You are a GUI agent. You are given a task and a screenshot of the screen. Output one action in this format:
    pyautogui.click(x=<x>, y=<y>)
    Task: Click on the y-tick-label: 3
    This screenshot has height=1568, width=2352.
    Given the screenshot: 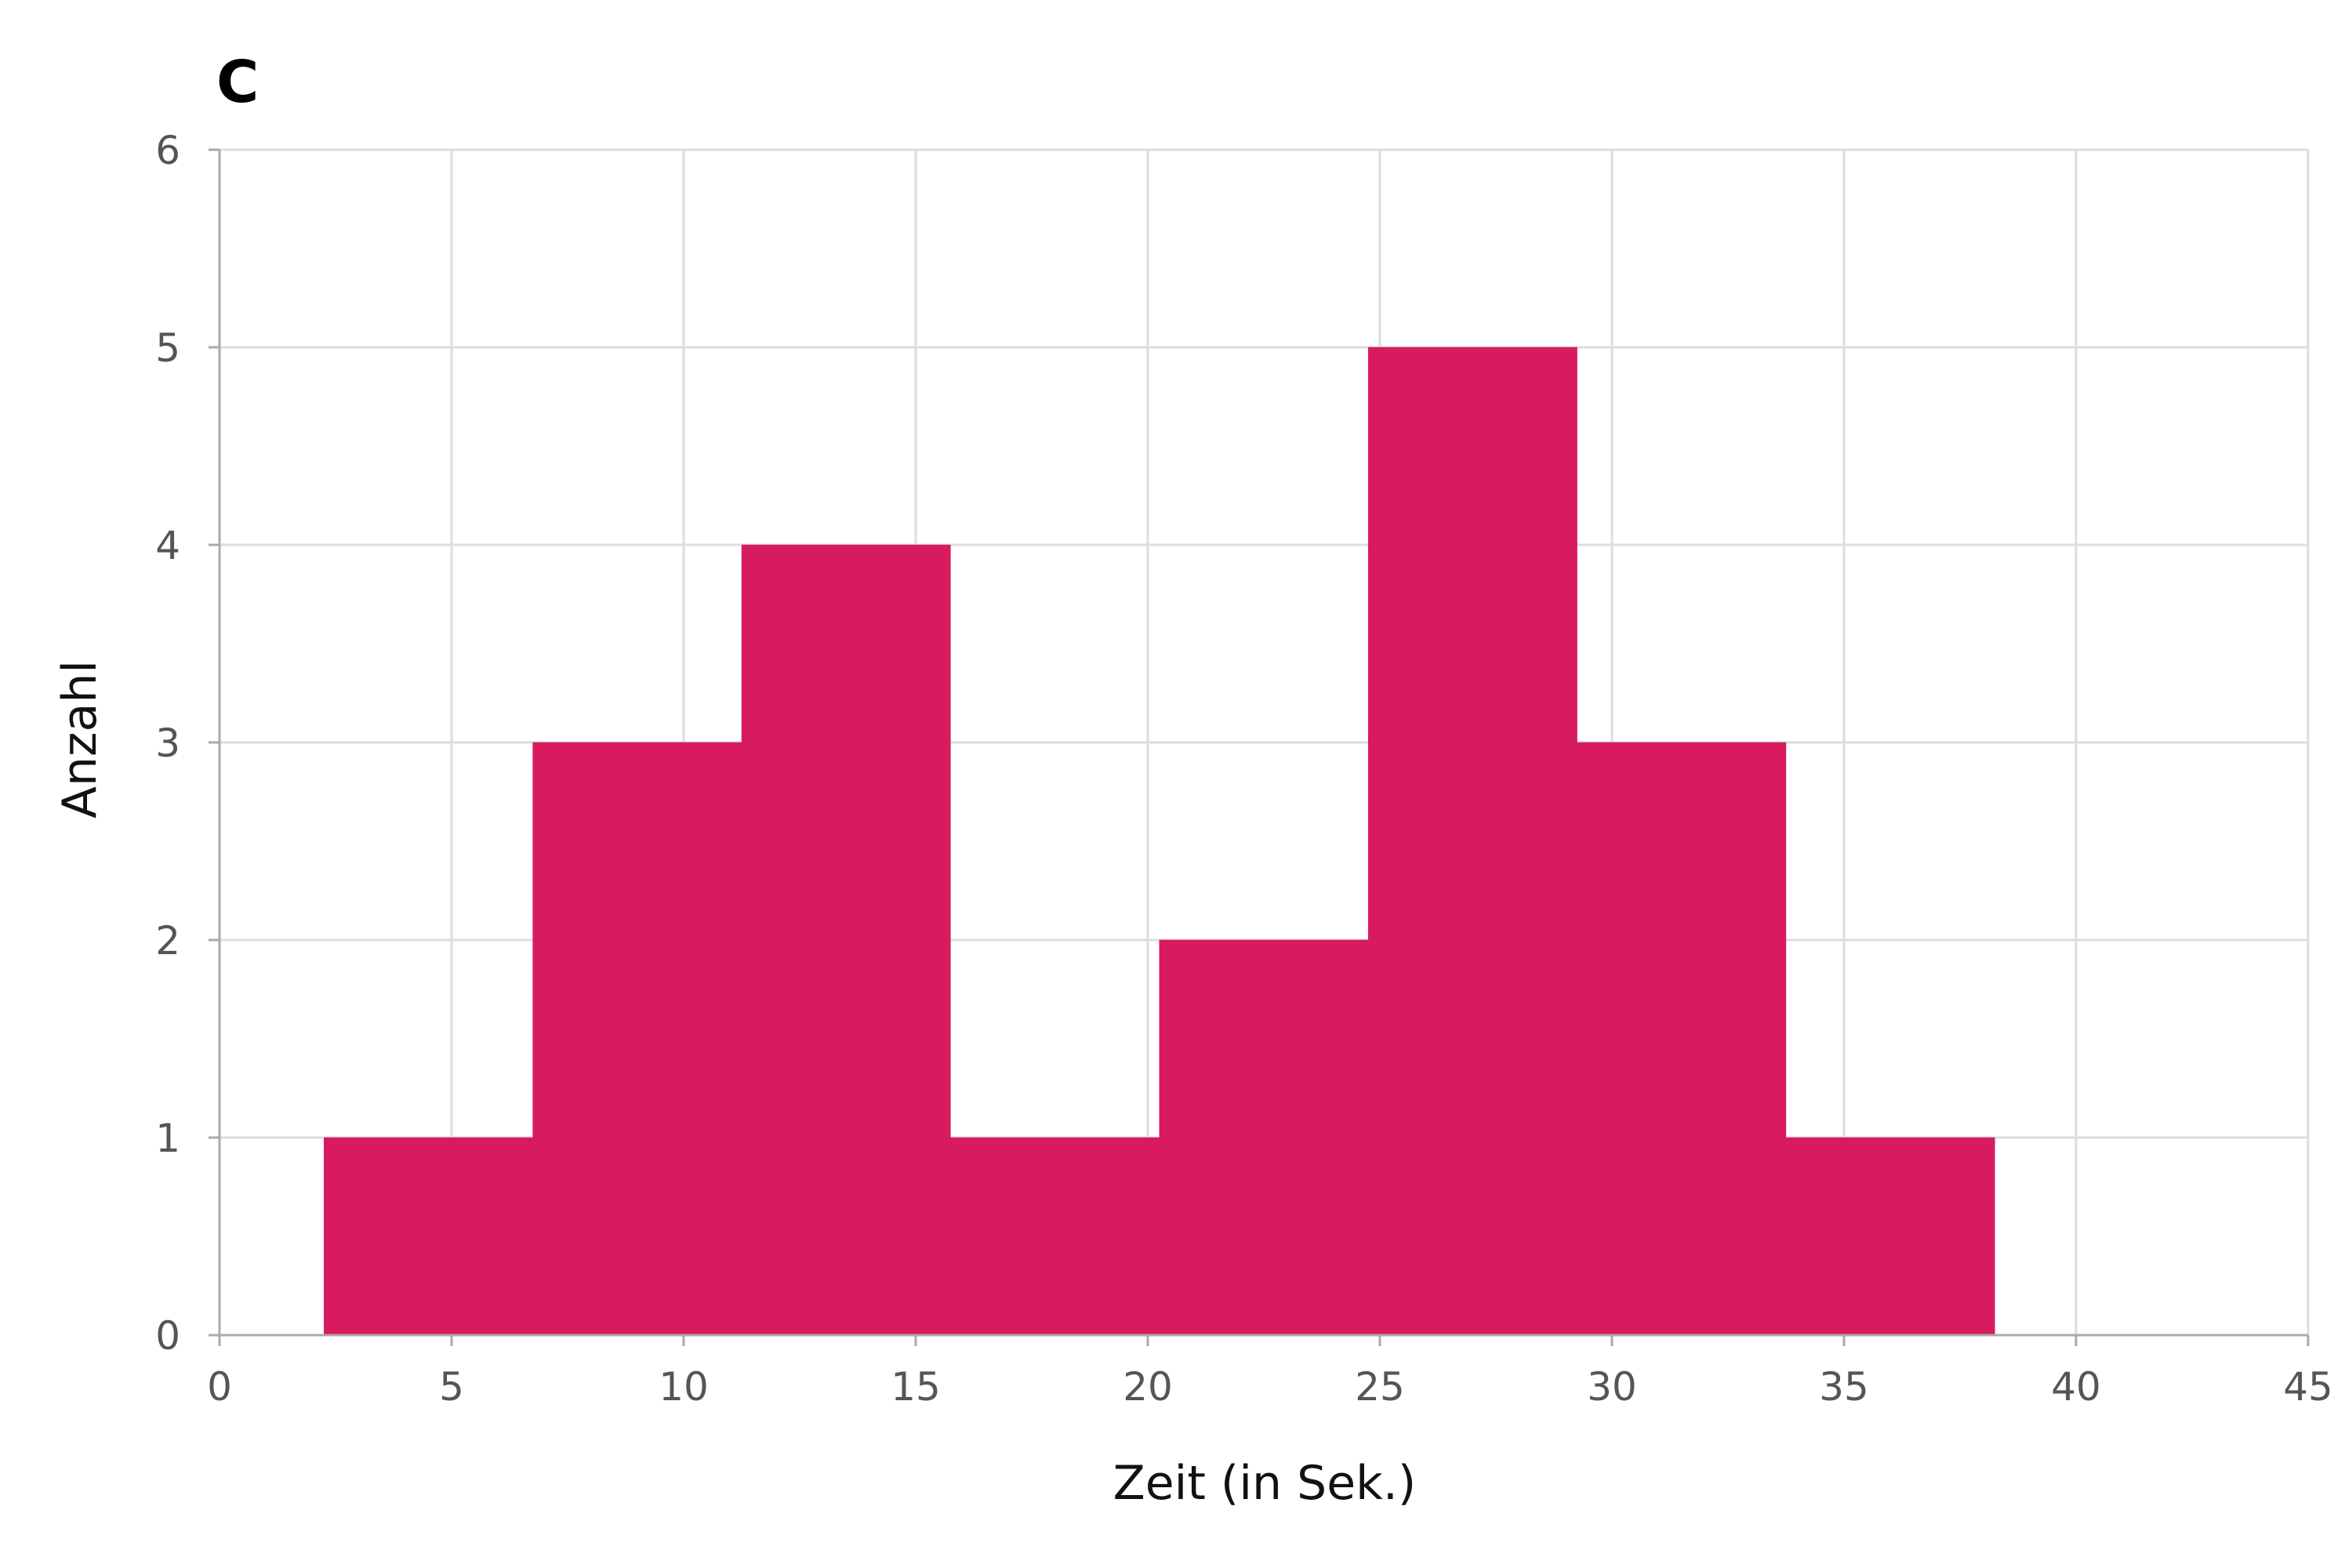 What is the action you would take?
    pyautogui.click(x=167, y=743)
    